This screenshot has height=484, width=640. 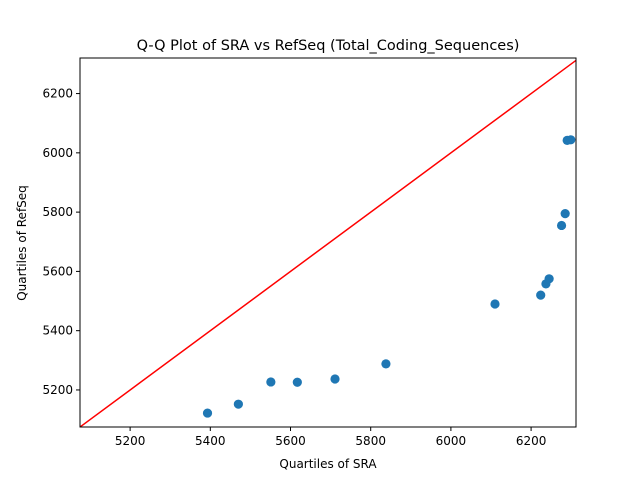 What do you see at coordinates (370, 441) in the screenshot?
I see `x-tick-label-5800: 5800` at bounding box center [370, 441].